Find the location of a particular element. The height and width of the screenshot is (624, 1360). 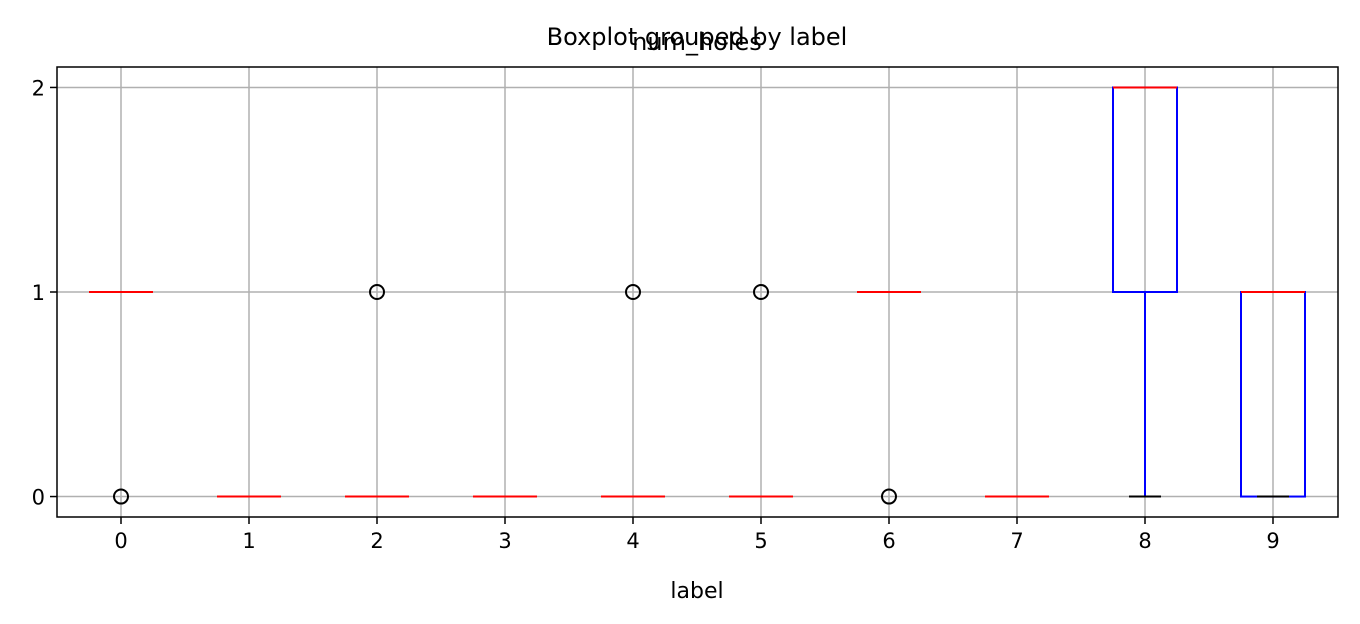

y-tick-label-2: 2 is located at coordinates (38, 88).